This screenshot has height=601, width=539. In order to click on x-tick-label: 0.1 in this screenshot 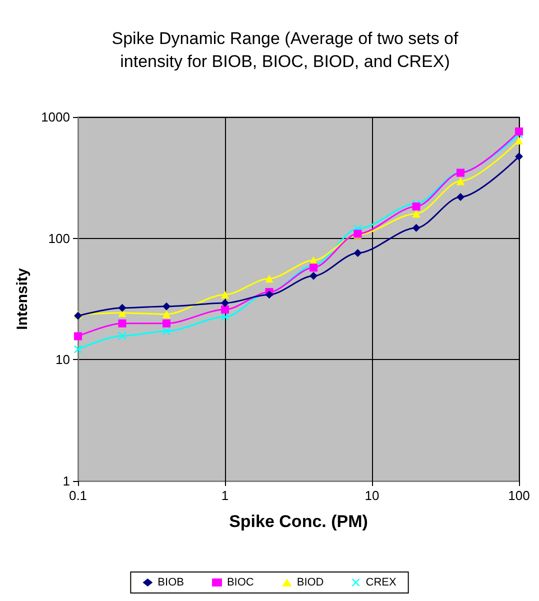, I will do `click(78, 495)`.